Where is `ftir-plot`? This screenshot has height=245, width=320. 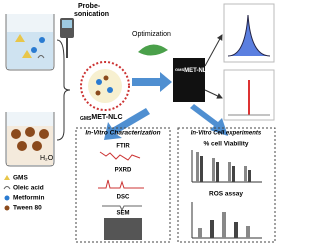
ftir-plot is located at coordinates (120, 156).